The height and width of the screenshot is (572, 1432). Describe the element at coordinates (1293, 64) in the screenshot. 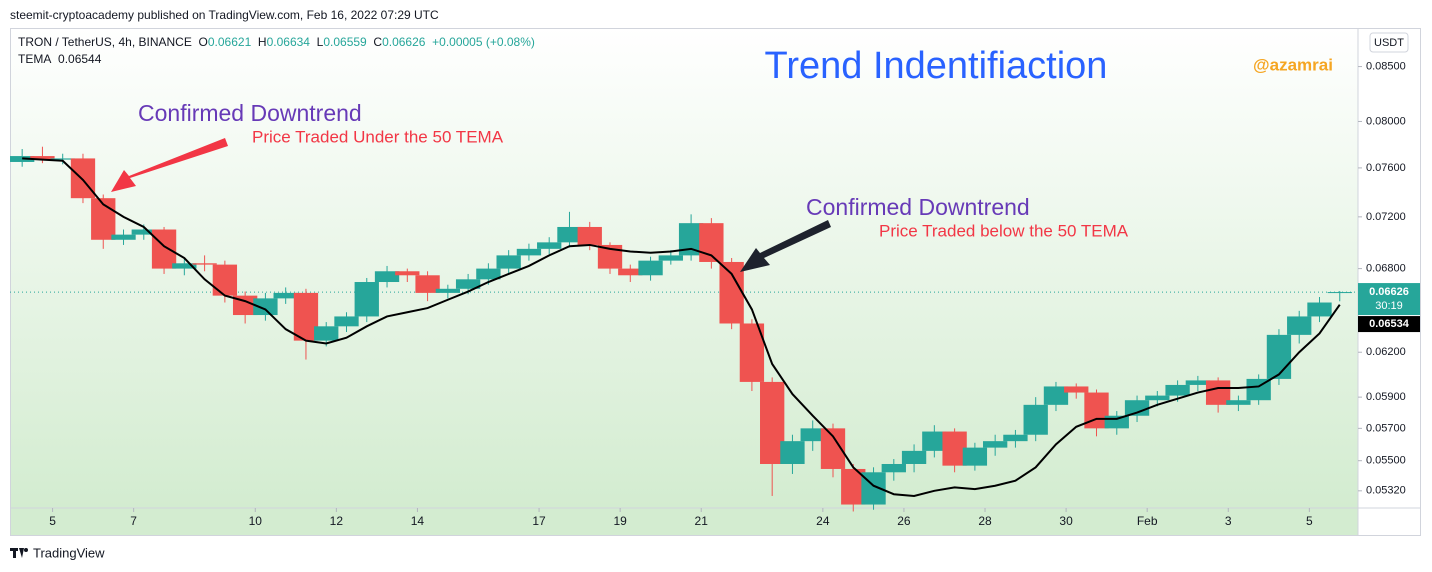

I see `watermark: @azamrai` at that location.